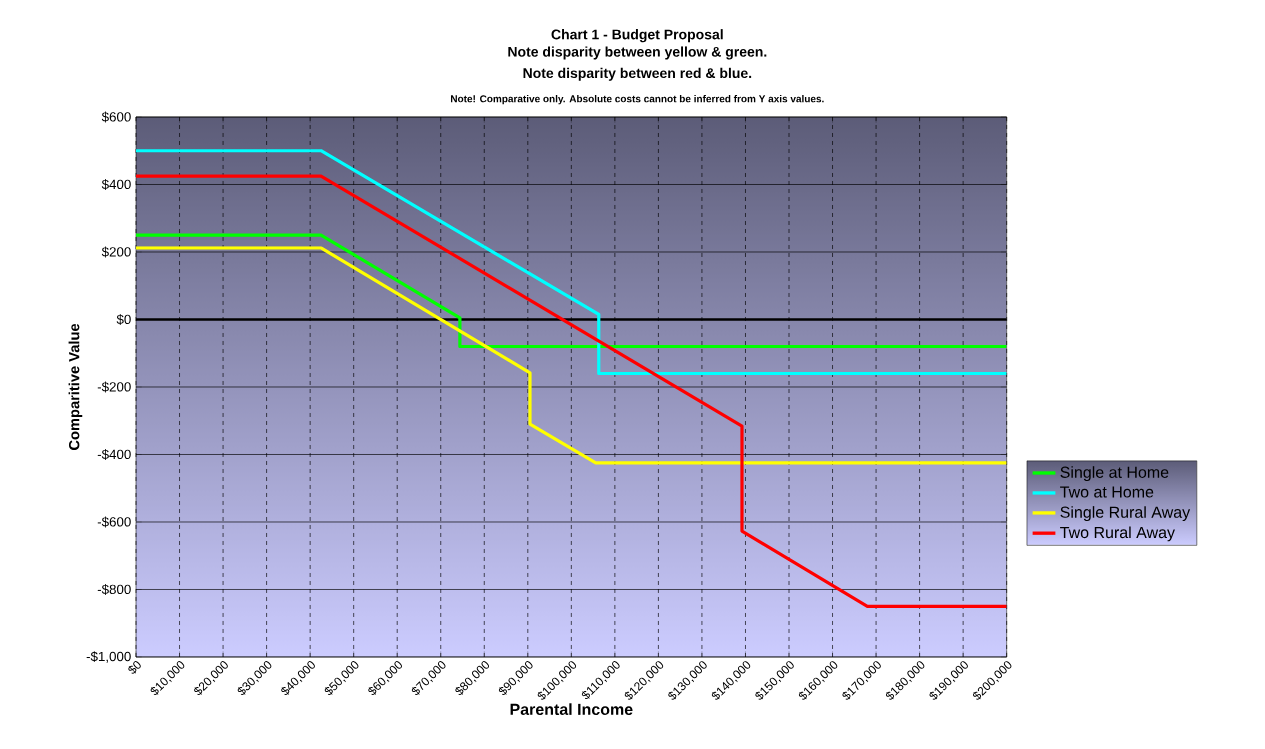 This screenshot has width=1265, height=749. I want to click on legend-label: Two at Home, so click(1107, 492).